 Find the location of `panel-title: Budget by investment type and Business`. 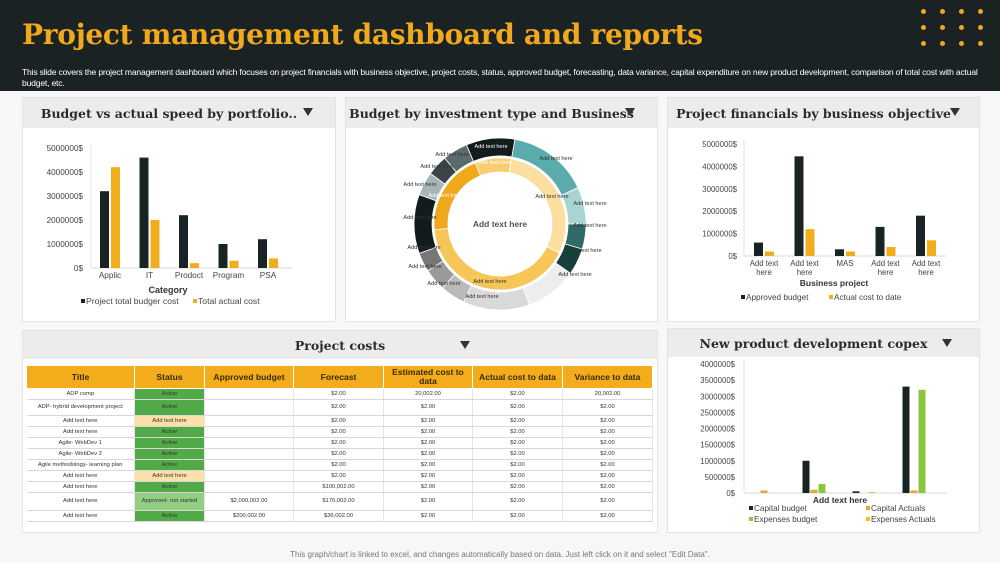

panel-title: Budget by investment type and Business is located at coordinates (491, 113).